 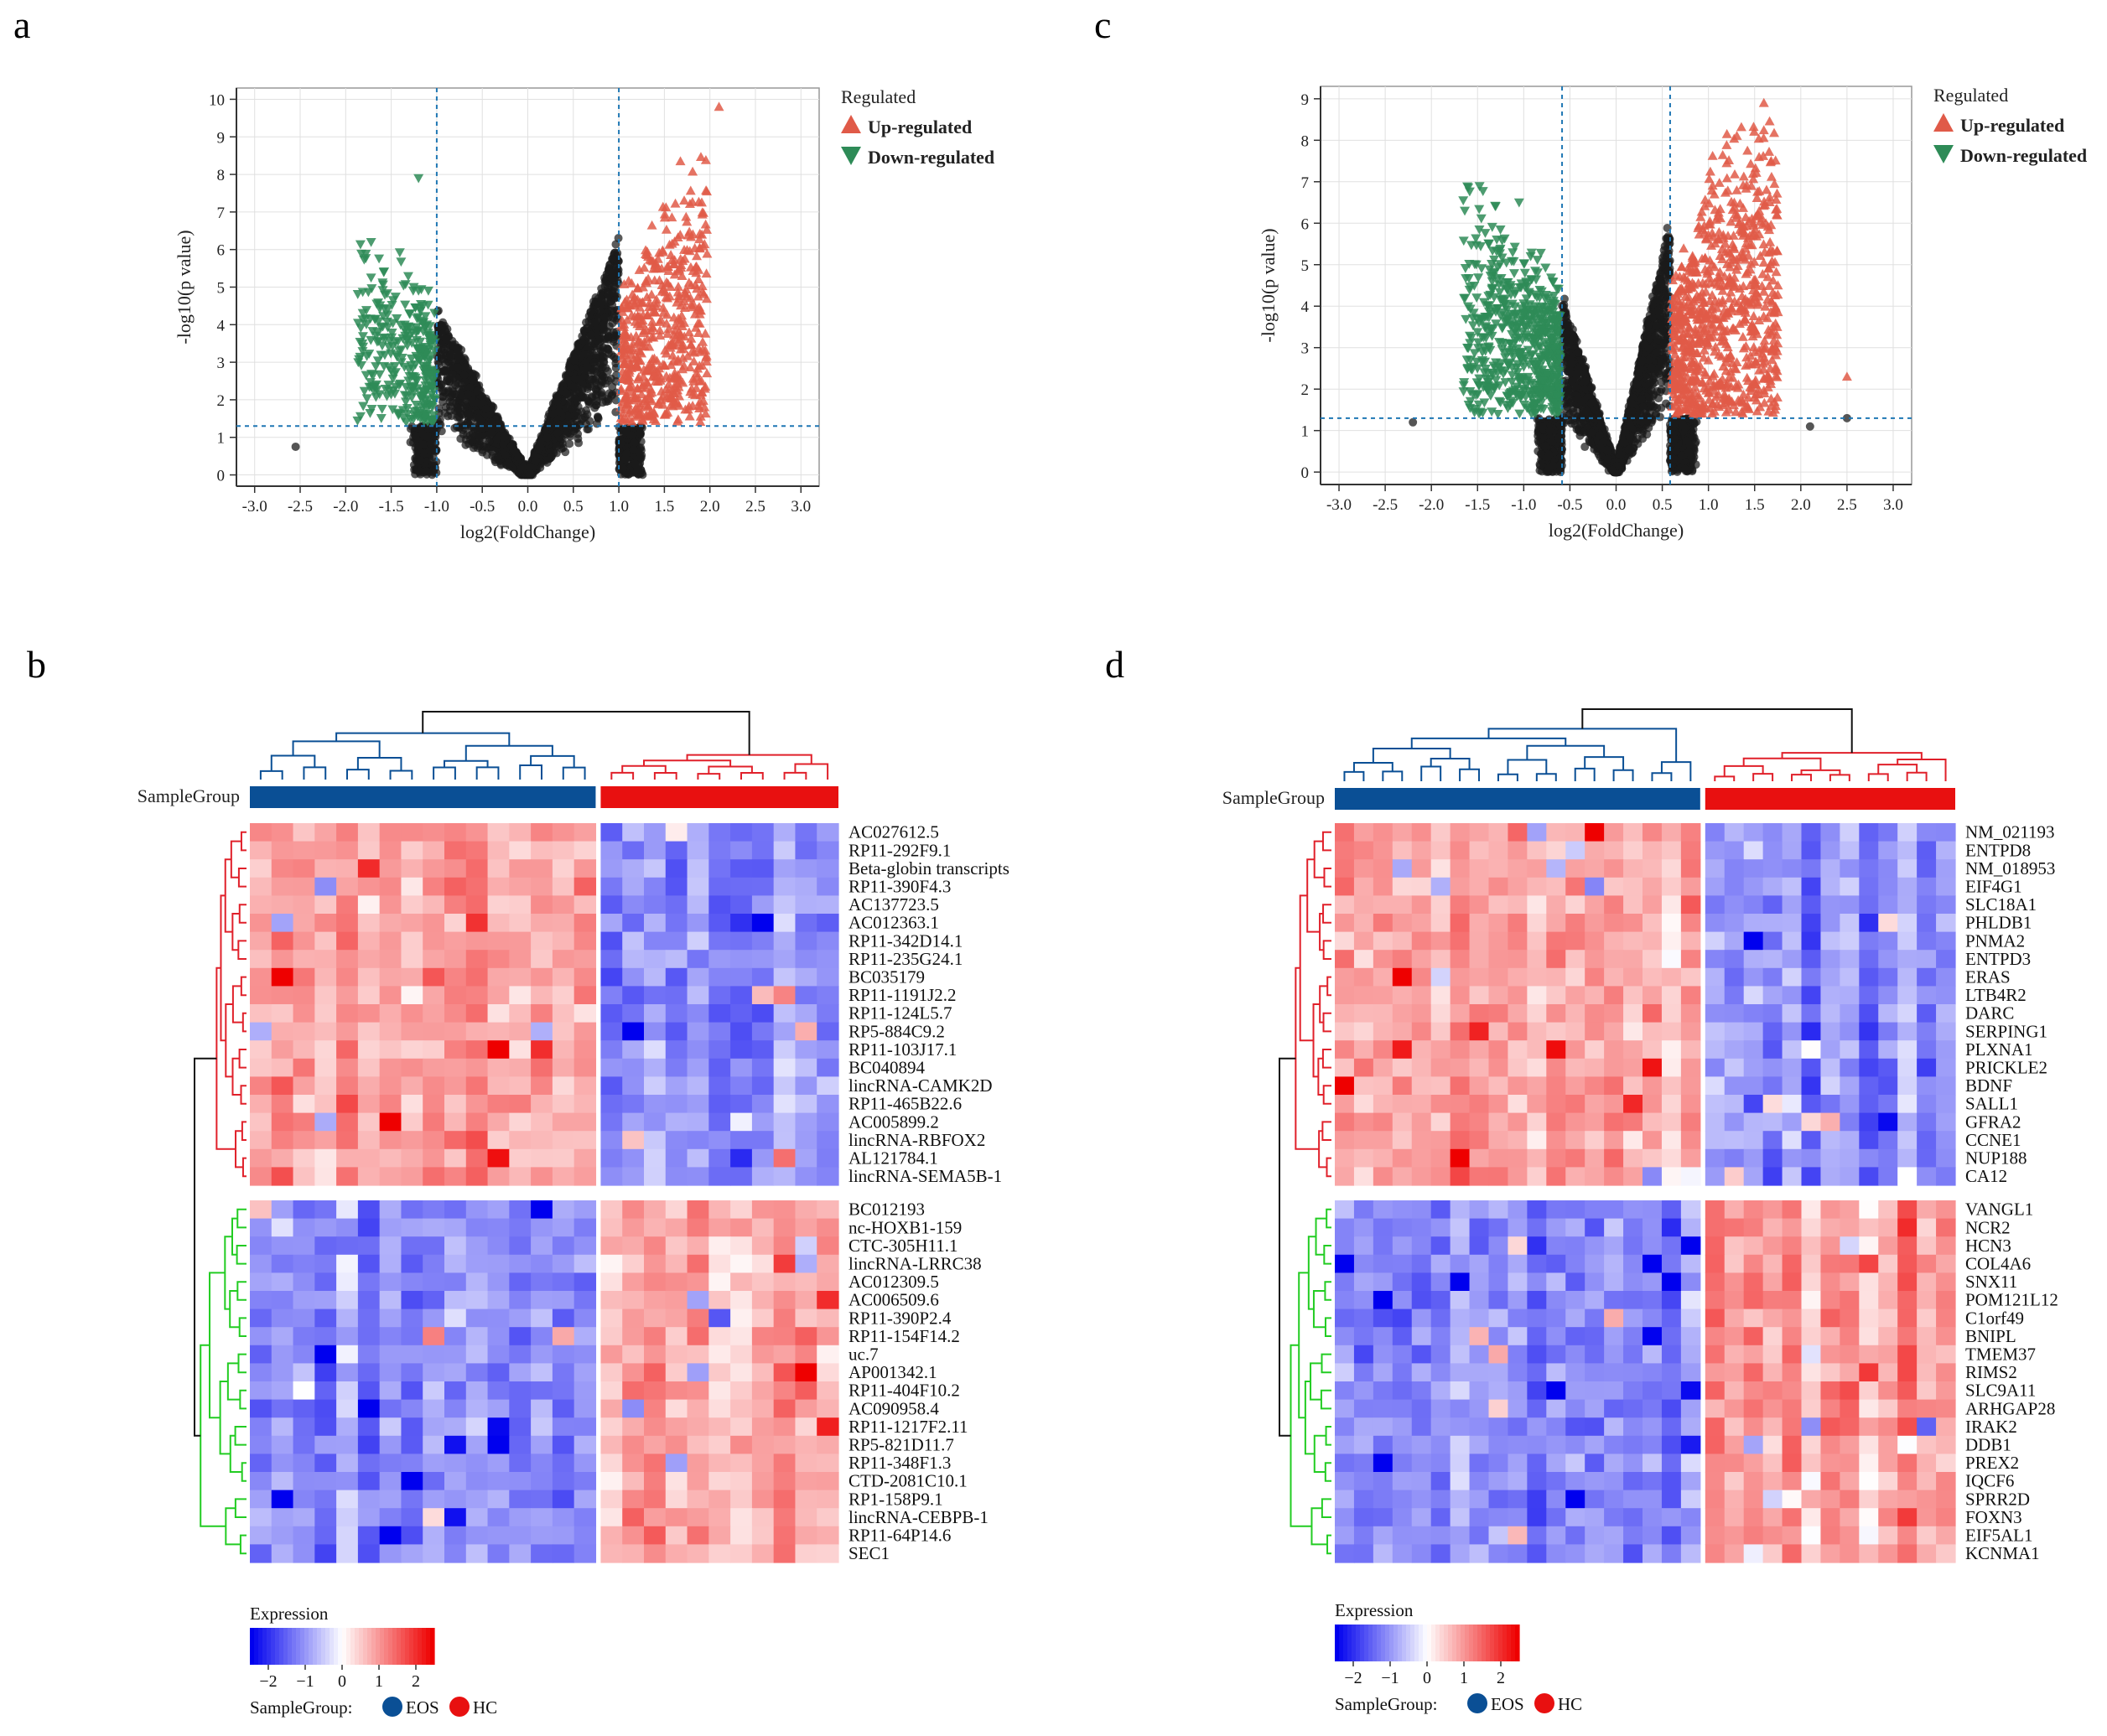 What do you see at coordinates (1102, 24) in the screenshot?
I see `panel-label-c: c` at bounding box center [1102, 24].